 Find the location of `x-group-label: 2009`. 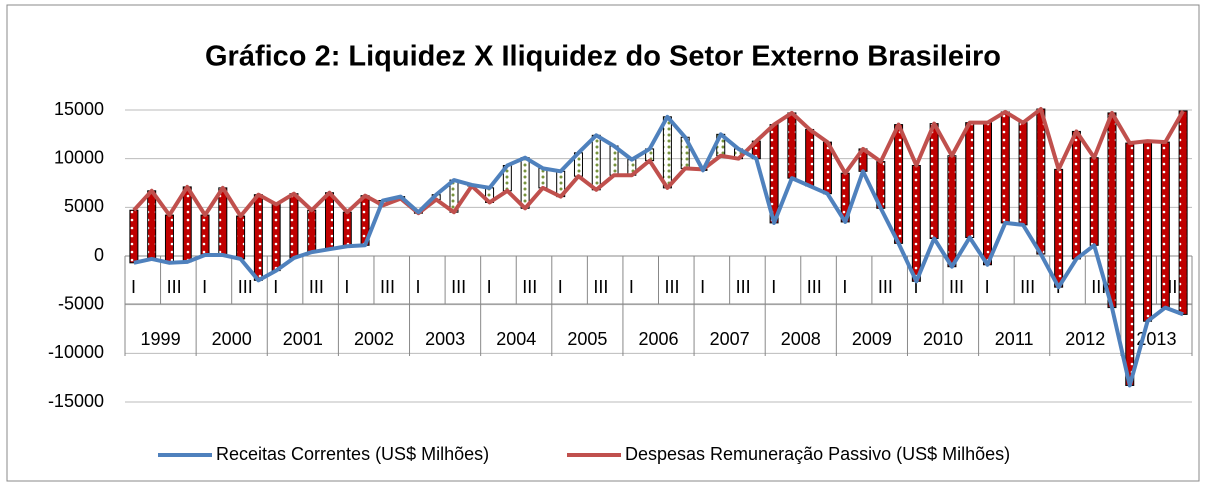

x-group-label: 2009 is located at coordinates (872, 339).